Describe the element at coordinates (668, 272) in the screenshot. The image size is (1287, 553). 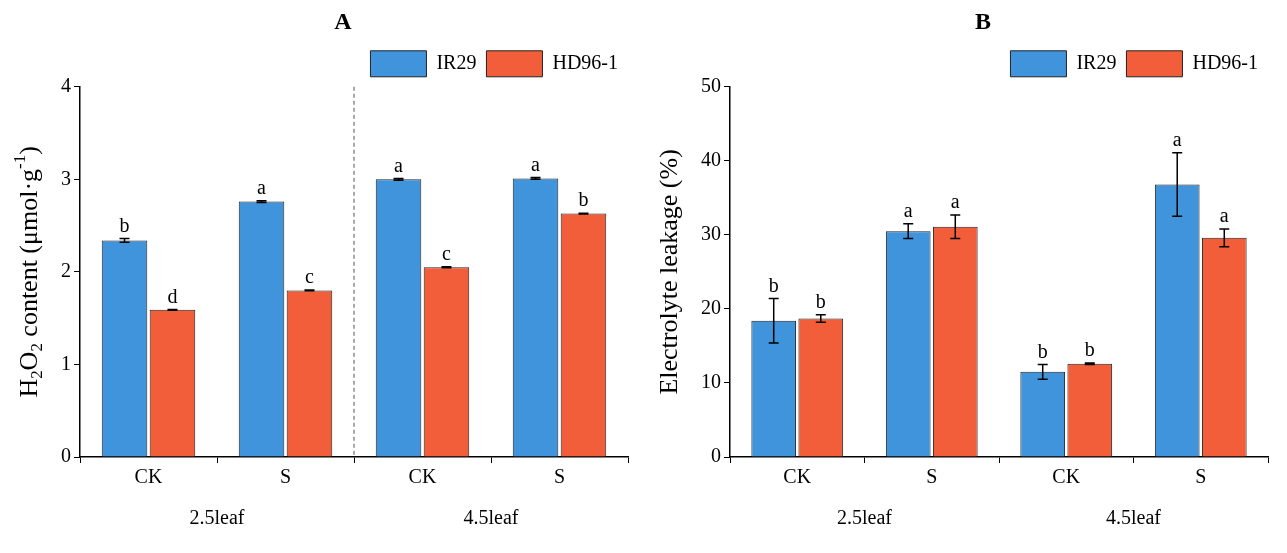
I see `y-axis-title: Electrolyte leakage (%)` at that location.